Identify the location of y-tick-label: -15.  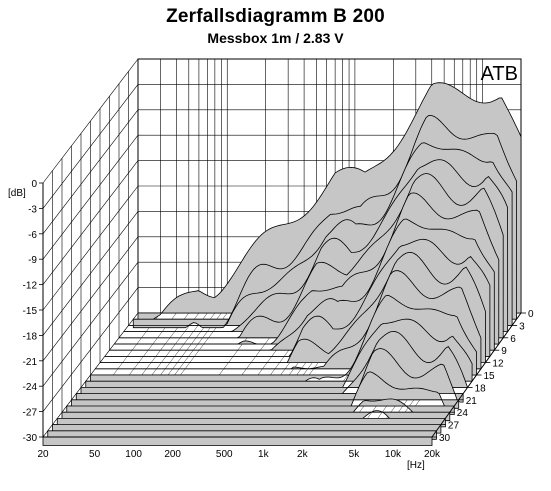
(30, 311).